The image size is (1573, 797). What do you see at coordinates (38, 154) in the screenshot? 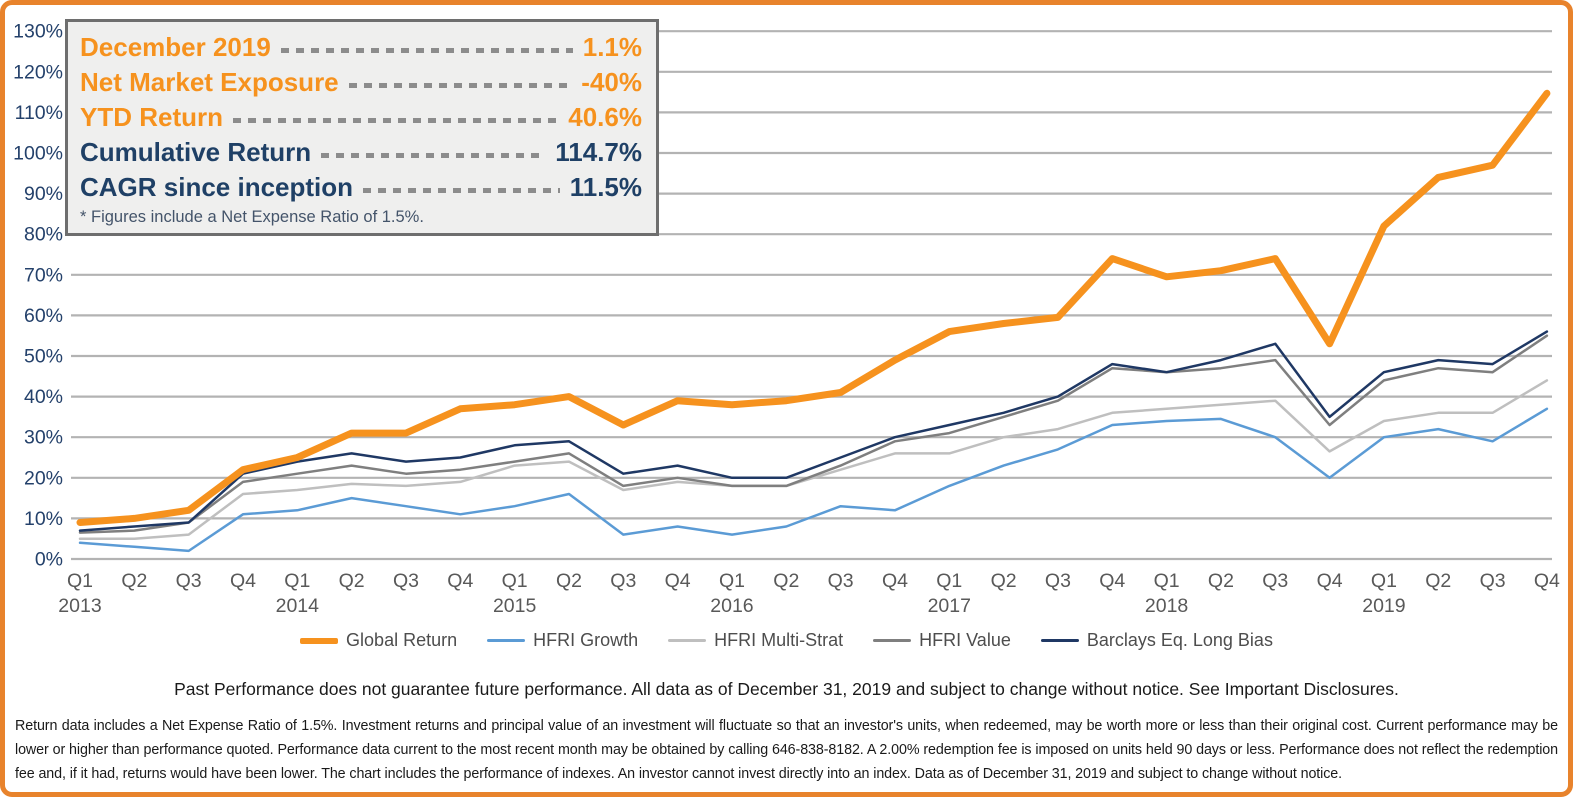
I see `y-tick-label: 100%` at bounding box center [38, 154].